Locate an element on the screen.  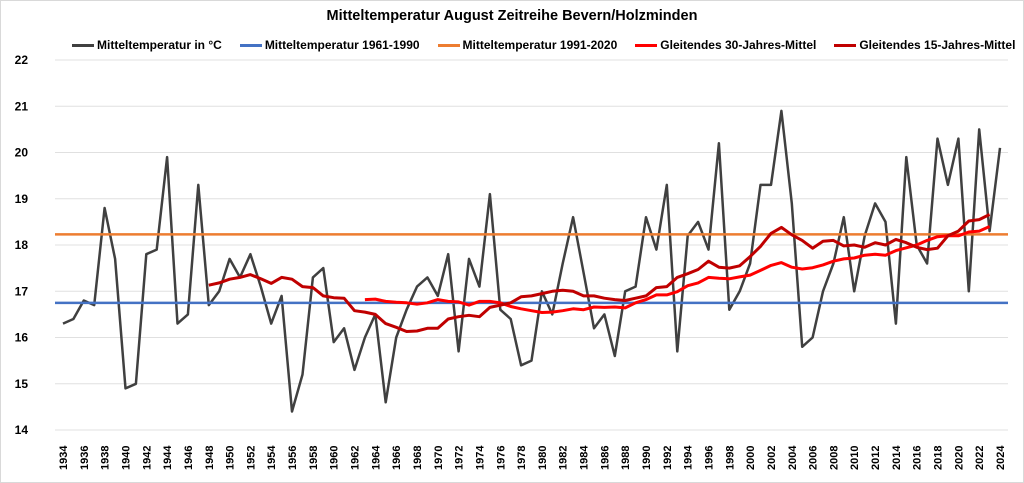
legend-label: Gleitendes 30-Jahres-Mittel is located at coordinates (738, 45).